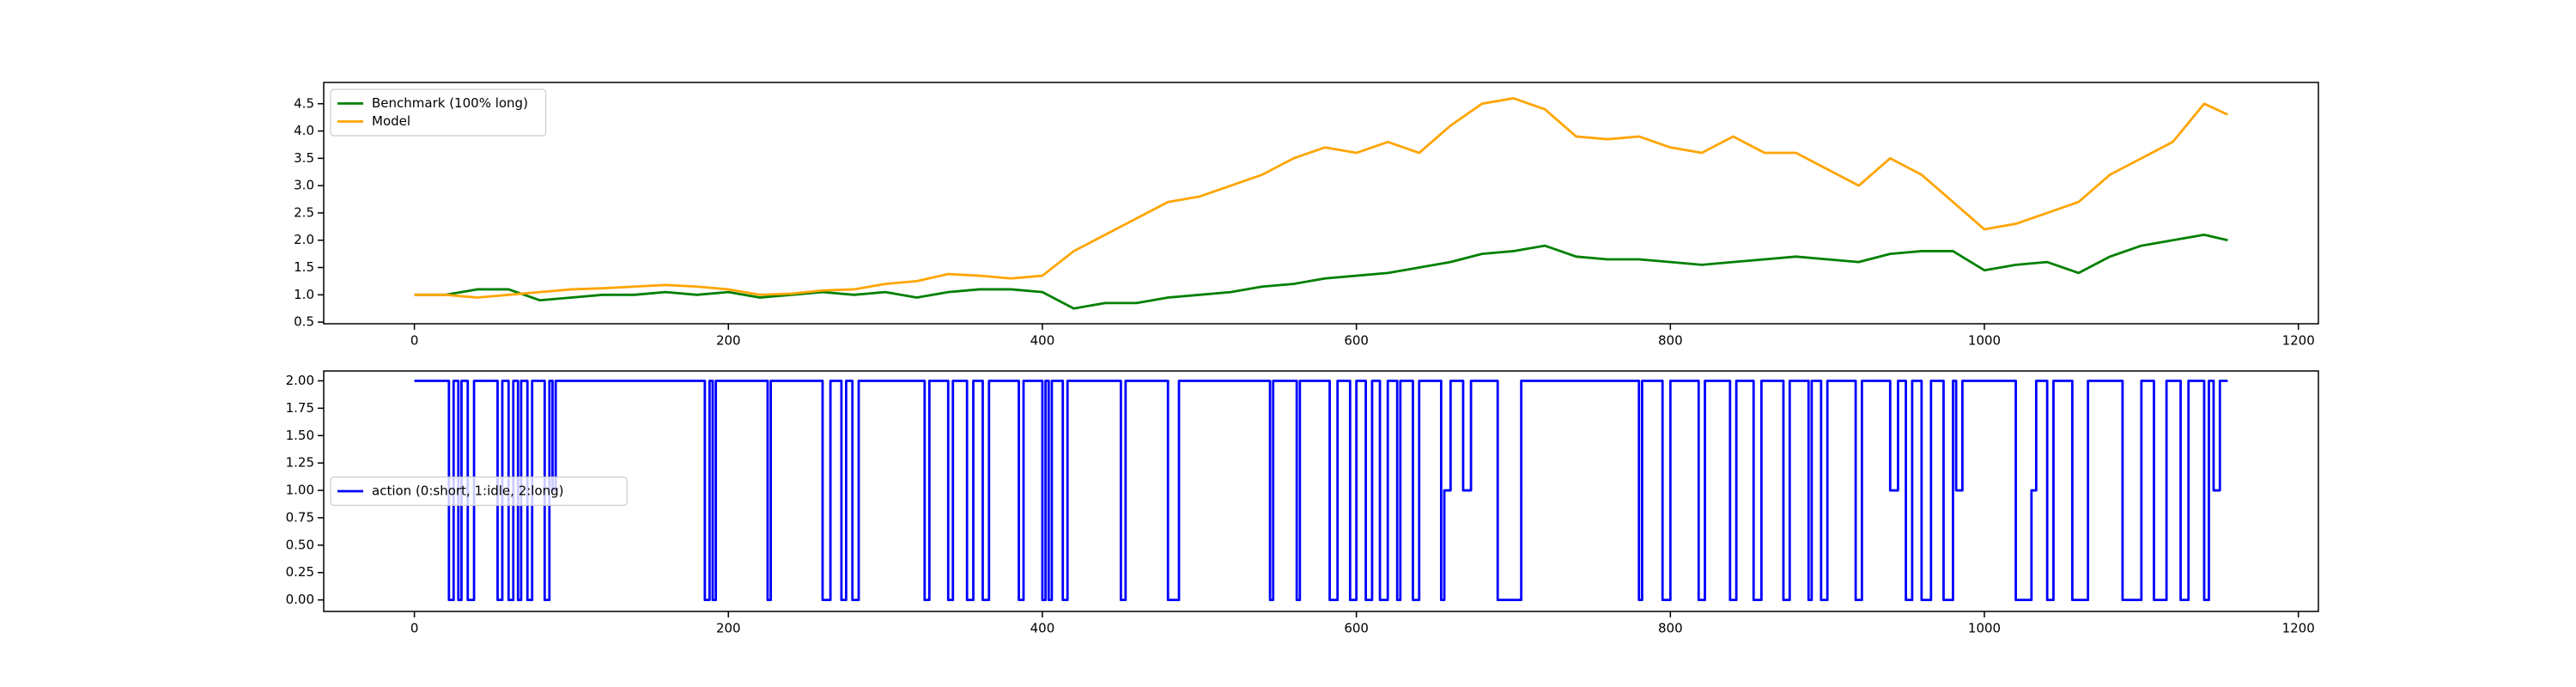  Describe the element at coordinates (304, 294) in the screenshot. I see `y-tick-label: 1.0` at that location.